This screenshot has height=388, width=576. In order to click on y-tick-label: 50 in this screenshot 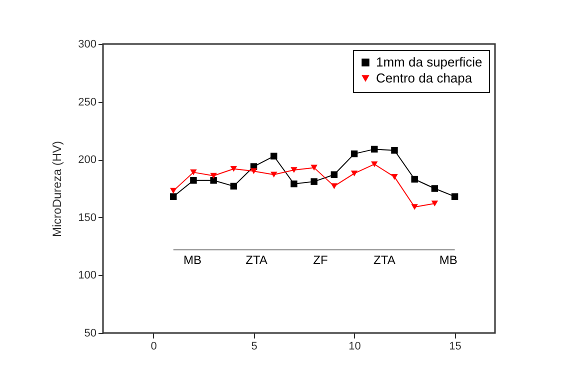, I will do `click(90, 334)`.